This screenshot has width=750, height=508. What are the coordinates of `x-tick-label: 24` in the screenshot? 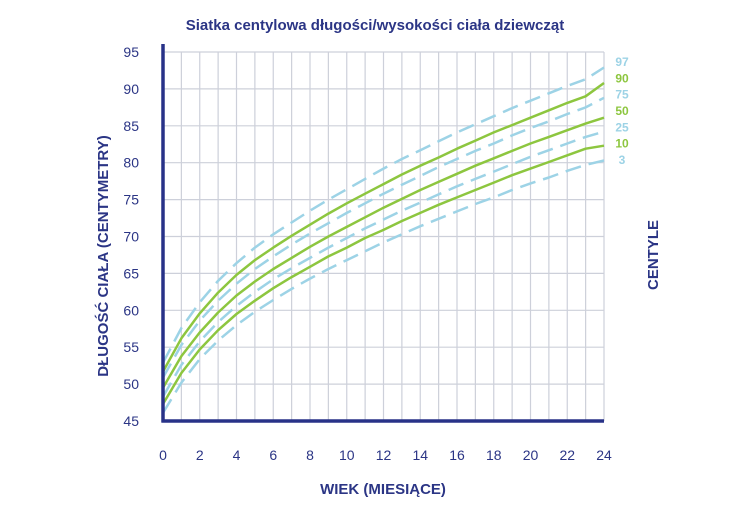 It's located at (604, 455).